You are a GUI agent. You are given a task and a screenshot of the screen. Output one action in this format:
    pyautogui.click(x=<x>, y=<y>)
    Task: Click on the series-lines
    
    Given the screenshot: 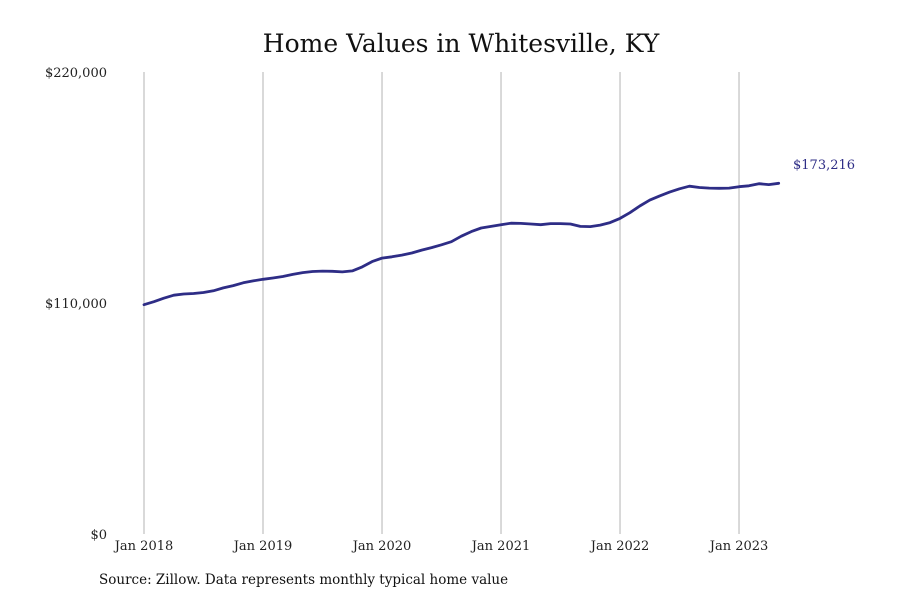 What is the action you would take?
    pyautogui.click(x=461, y=244)
    